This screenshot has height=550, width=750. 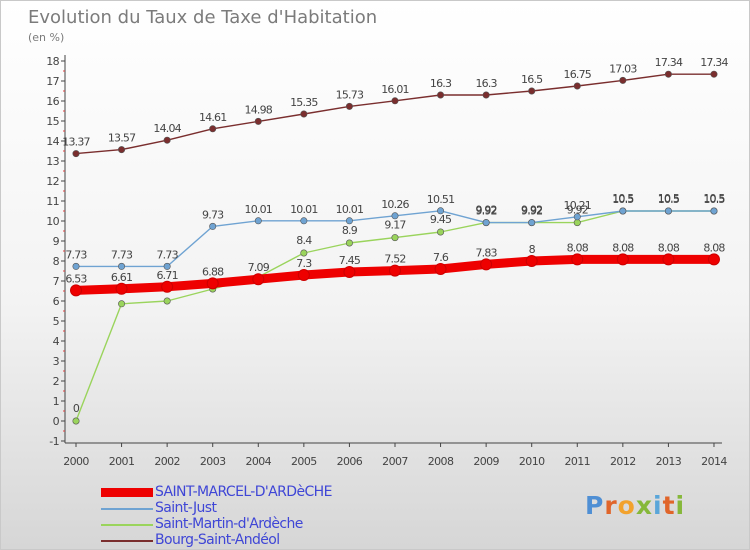 I want to click on data-label-saint-martin: 8.4, so click(x=304, y=240).